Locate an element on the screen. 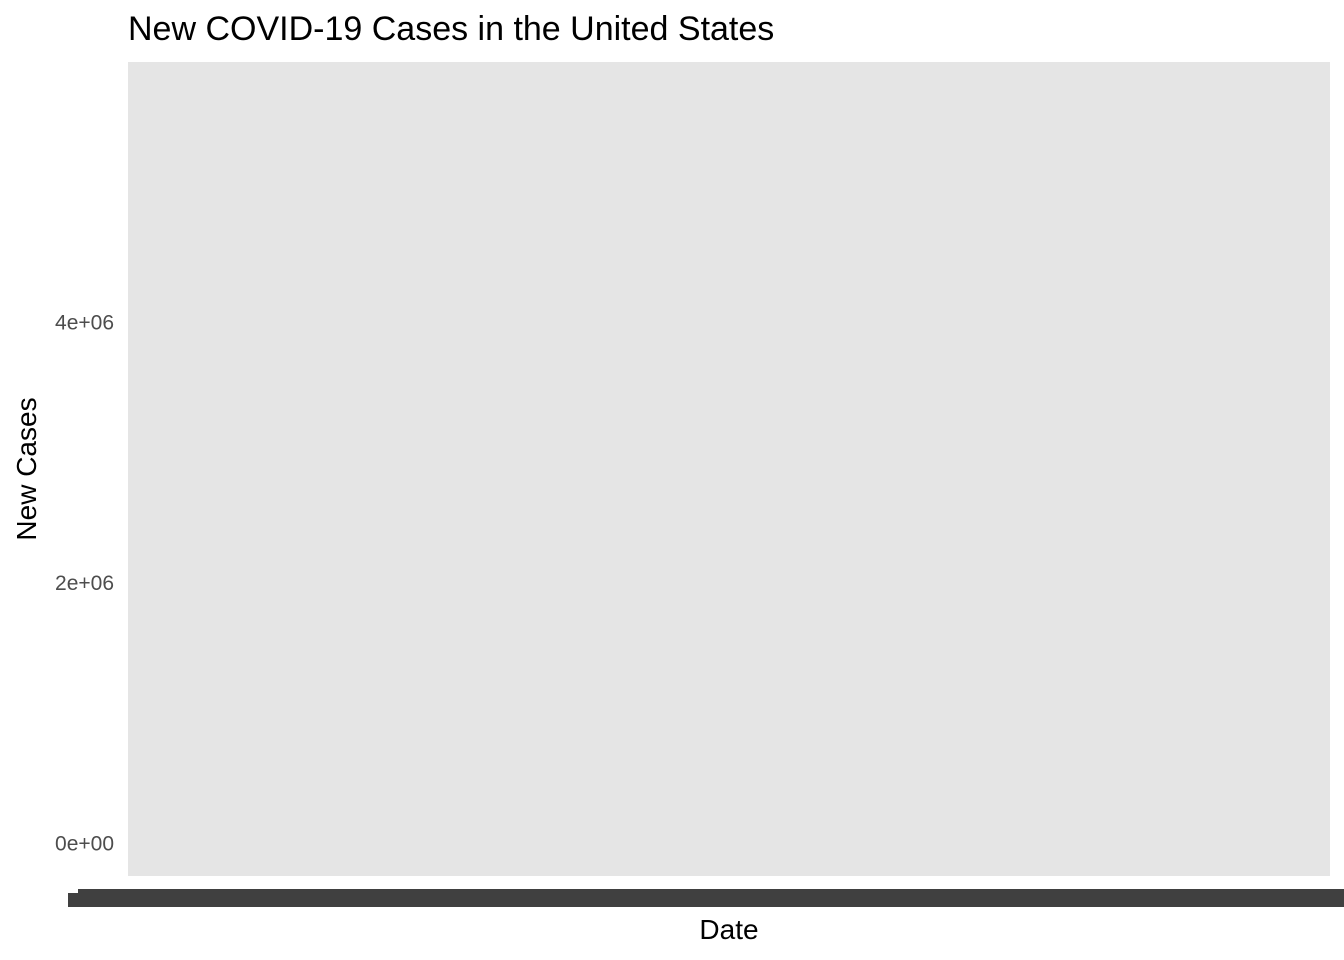 Image resolution: width=1344 pixels, height=960 pixels. x-tick-labels-band is located at coordinates (711, 898).